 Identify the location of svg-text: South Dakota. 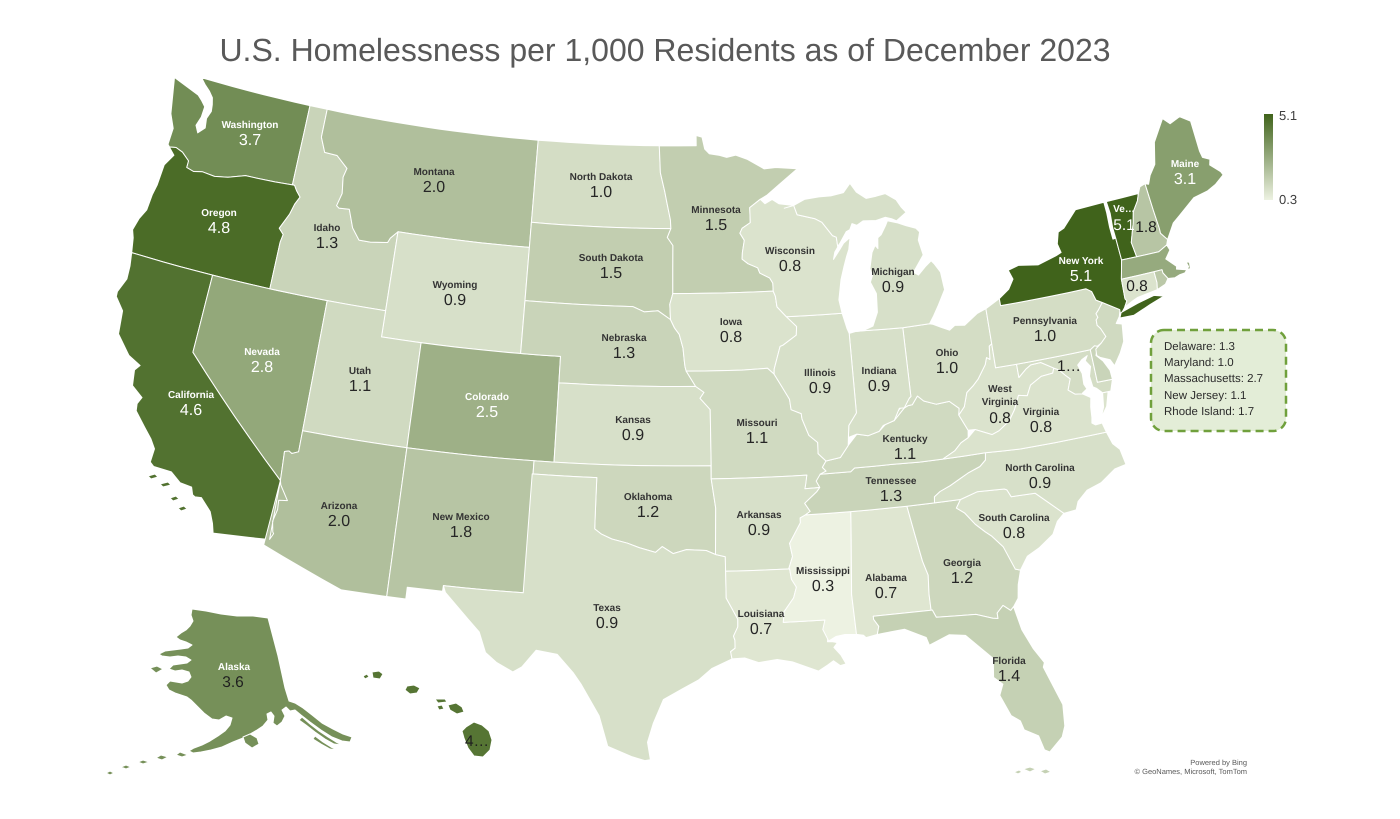
(611, 258).